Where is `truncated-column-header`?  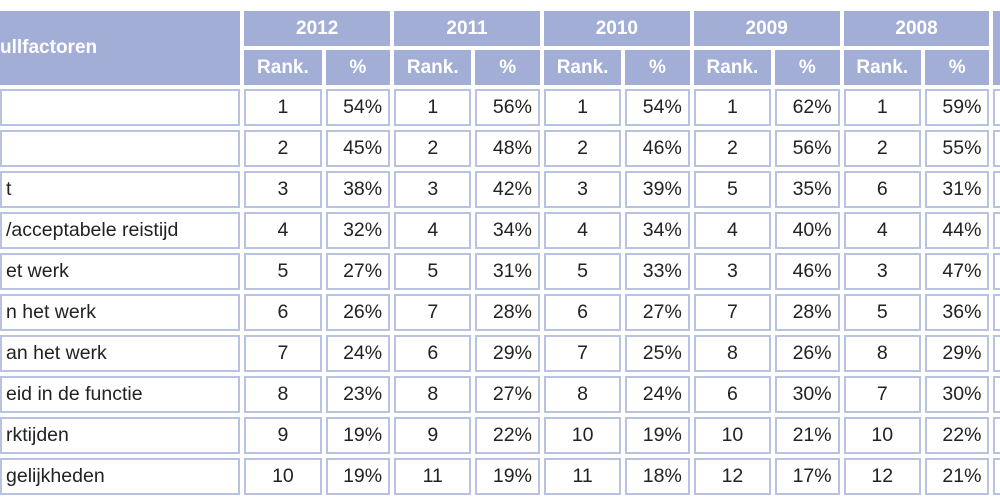
truncated-column-header is located at coordinates (996, 48).